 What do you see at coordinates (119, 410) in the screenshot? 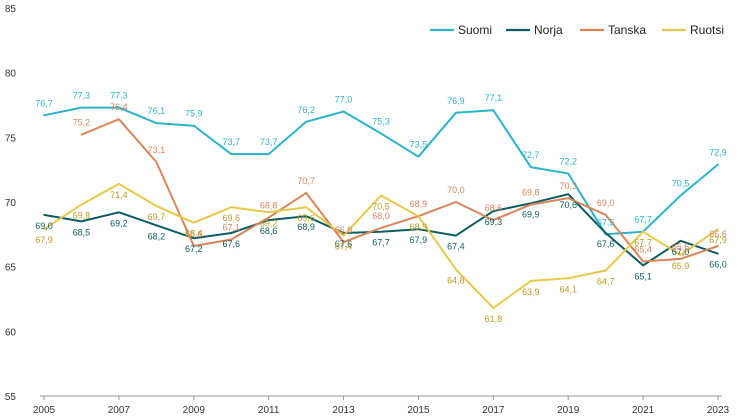
I see `x-tick-label: 2007` at bounding box center [119, 410].